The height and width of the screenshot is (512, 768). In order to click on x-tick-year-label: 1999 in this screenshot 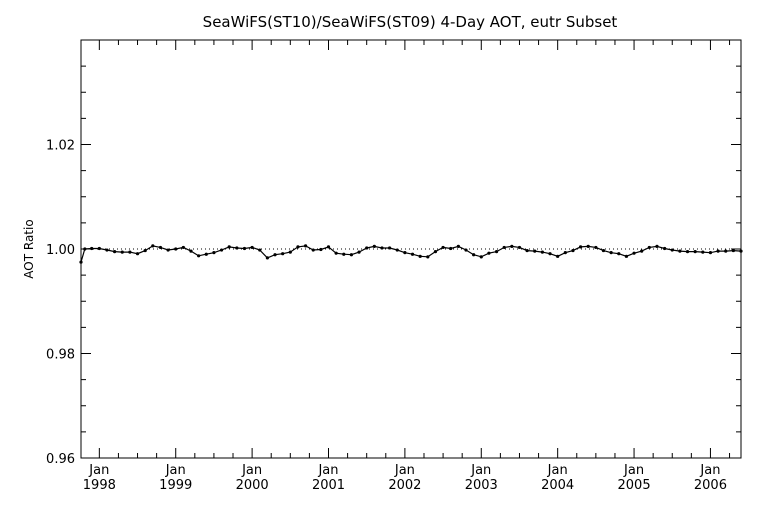, I will do `click(175, 485)`.